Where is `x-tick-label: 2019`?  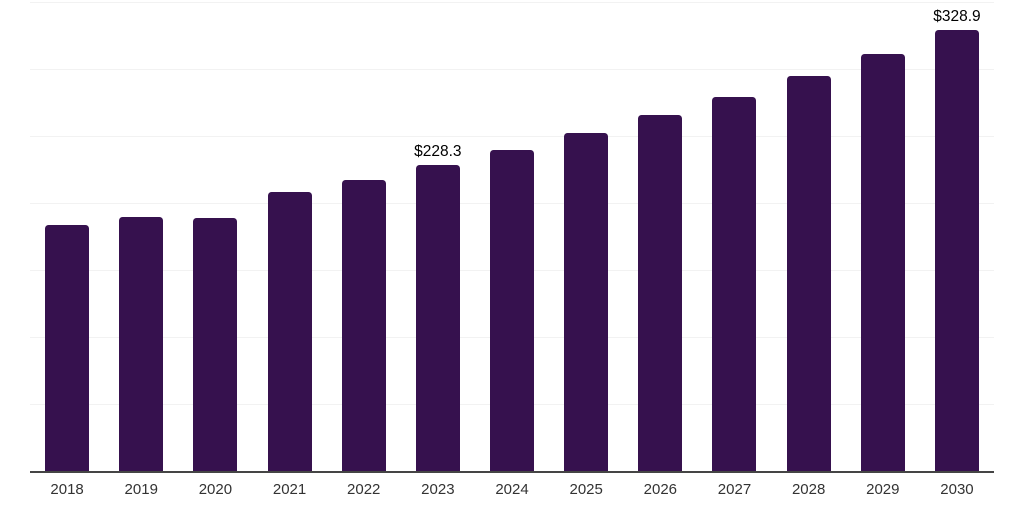
x-tick-label: 2019 is located at coordinates (141, 489).